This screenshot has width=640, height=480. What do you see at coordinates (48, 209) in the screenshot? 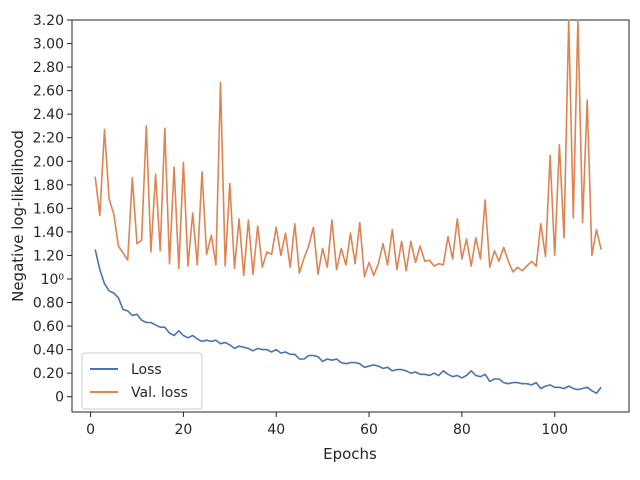
I see `y-tick-label: 1.60` at bounding box center [48, 209].